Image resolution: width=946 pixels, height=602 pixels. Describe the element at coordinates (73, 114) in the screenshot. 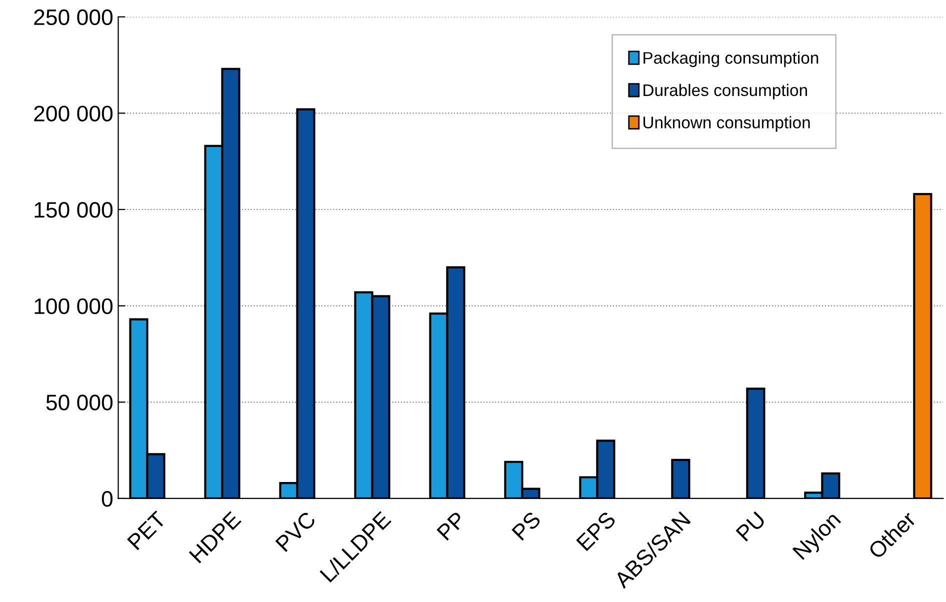

I see `y-tick-label: 200 000` at that location.